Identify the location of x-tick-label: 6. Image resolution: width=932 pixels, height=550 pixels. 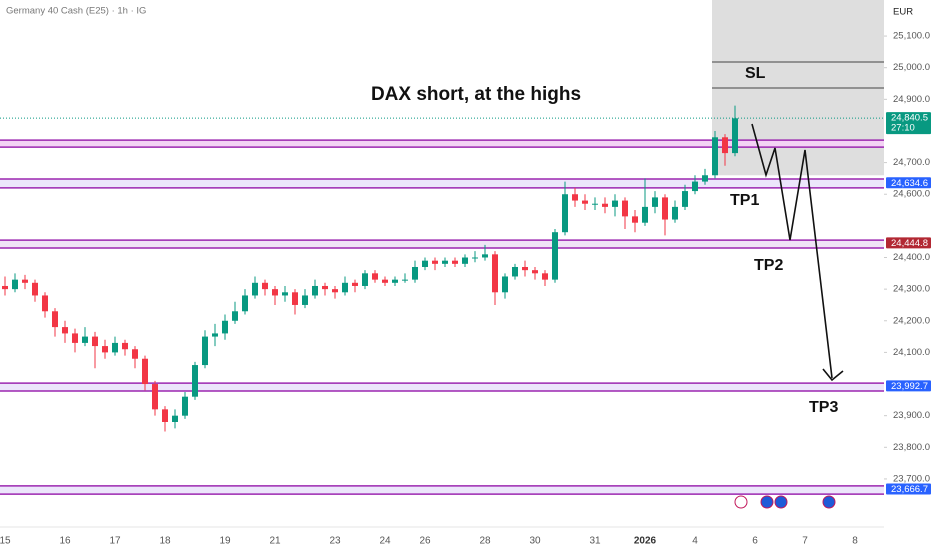
(755, 541).